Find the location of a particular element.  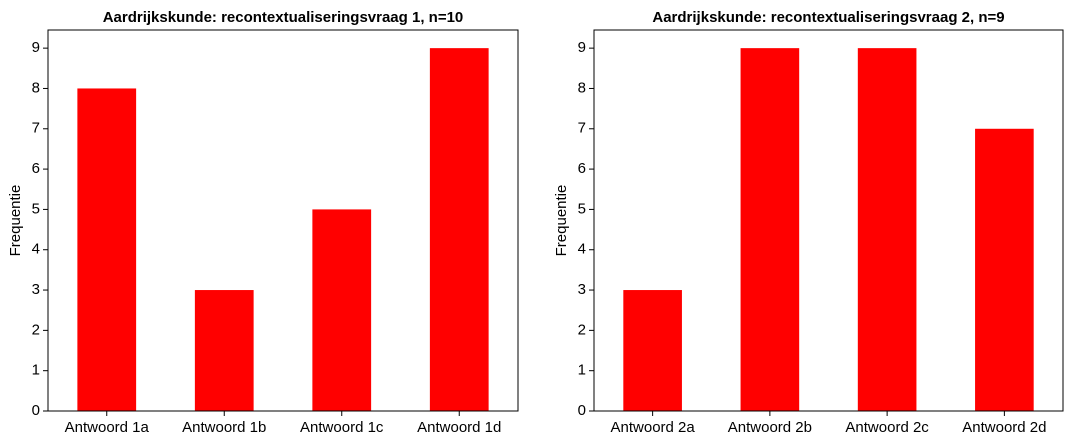

x-tick-label: Antwoord 2b is located at coordinates (770, 427).